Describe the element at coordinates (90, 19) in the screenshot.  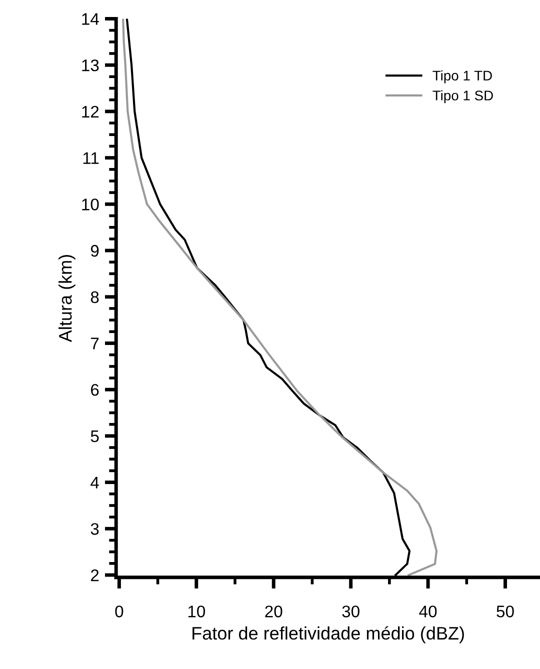
I see `y-tick-label: 14` at that location.